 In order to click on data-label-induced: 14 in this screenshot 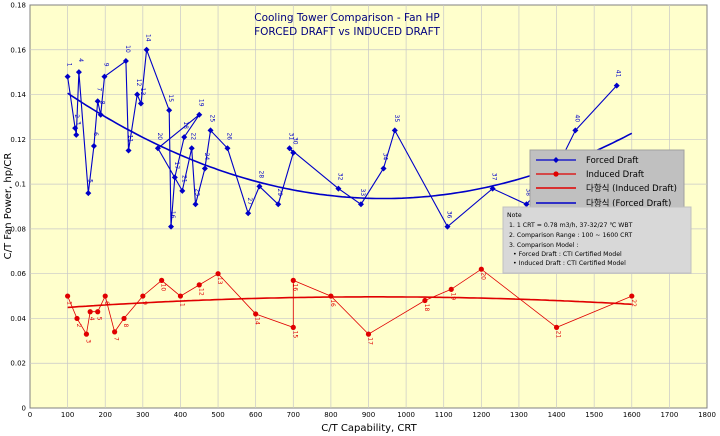, I will do `click(257, 321)`.